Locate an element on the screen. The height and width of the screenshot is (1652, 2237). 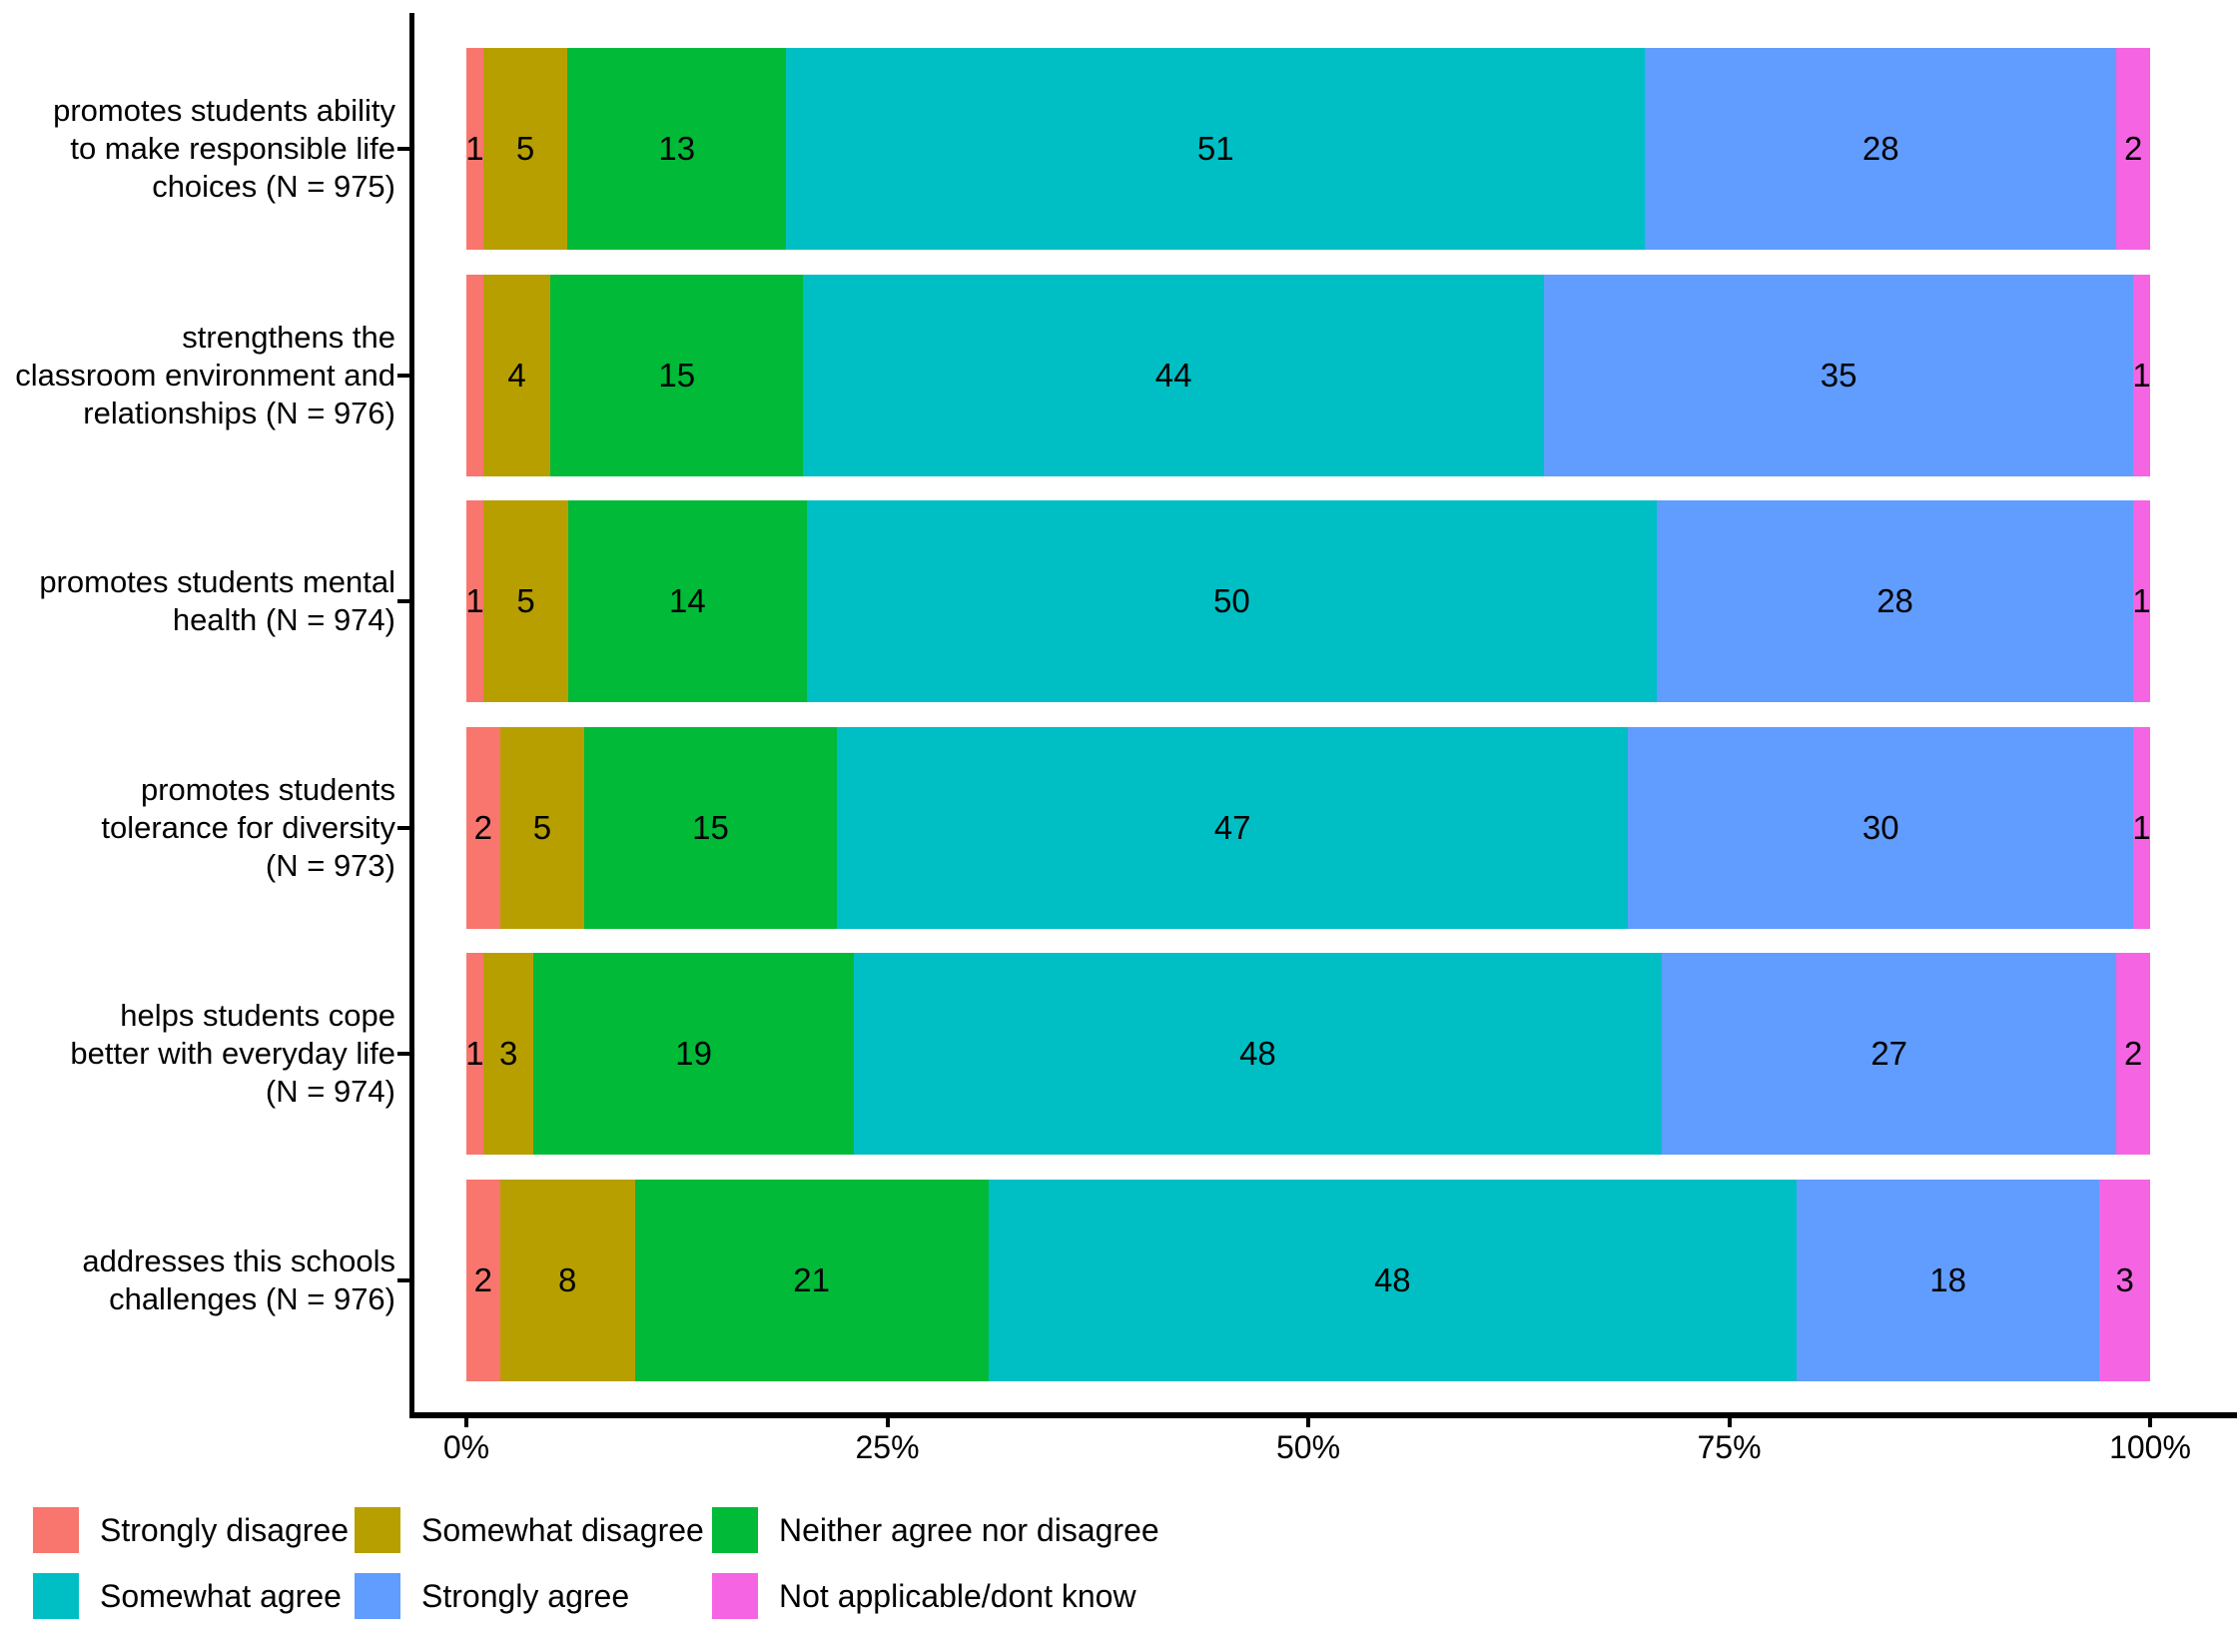
bar-segment-label: 27 is located at coordinates (1889, 1054).